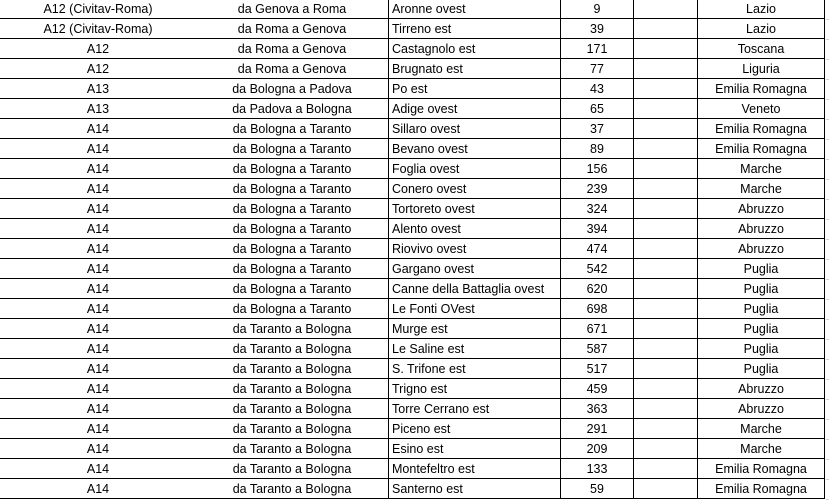  Describe the element at coordinates (292, 89) in the screenshot. I see `cell-direction: da Bologna a Padova` at that location.